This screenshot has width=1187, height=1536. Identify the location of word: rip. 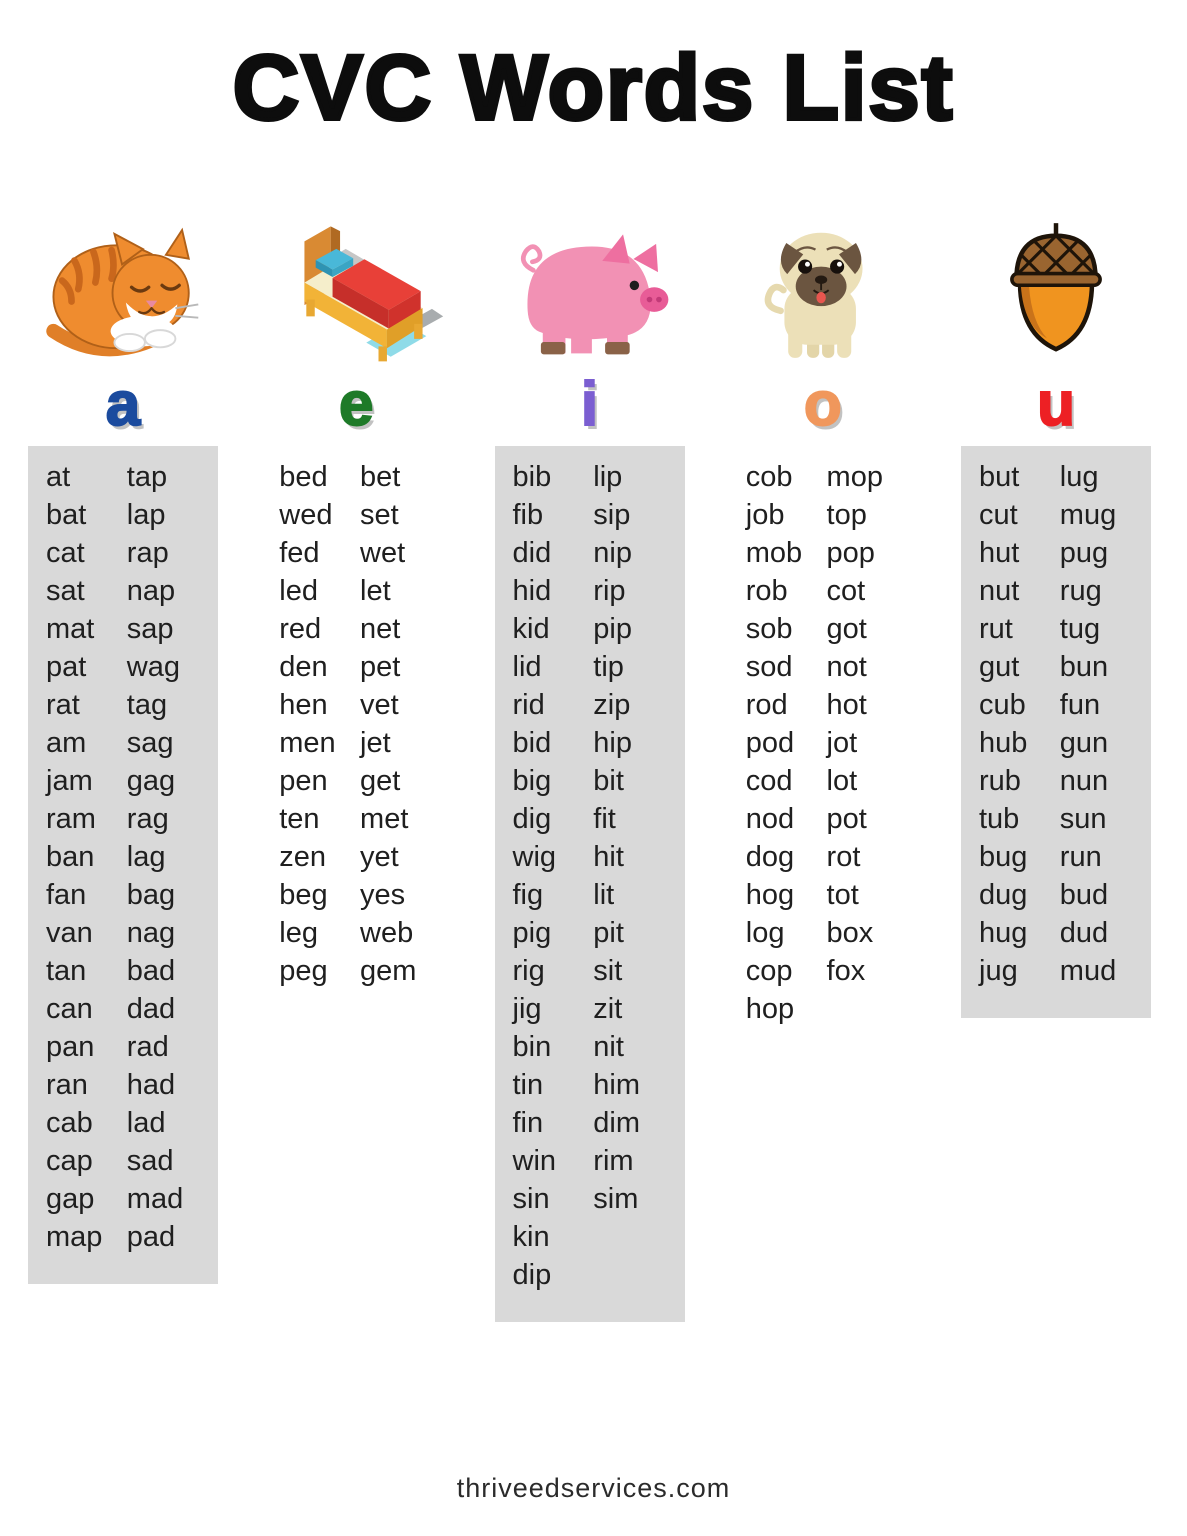
(609, 591).